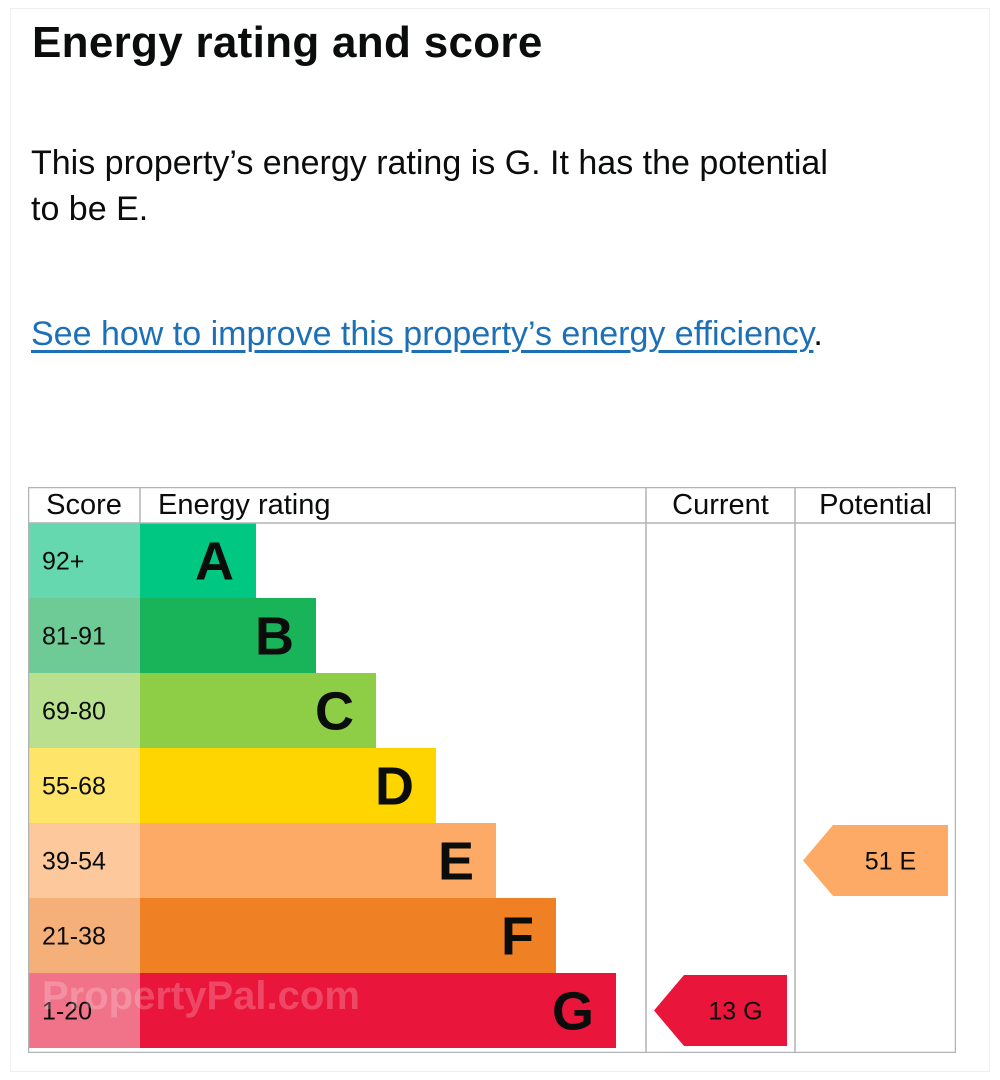  What do you see at coordinates (735, 1012) in the screenshot?
I see `current-rating-label: 13 G` at bounding box center [735, 1012].